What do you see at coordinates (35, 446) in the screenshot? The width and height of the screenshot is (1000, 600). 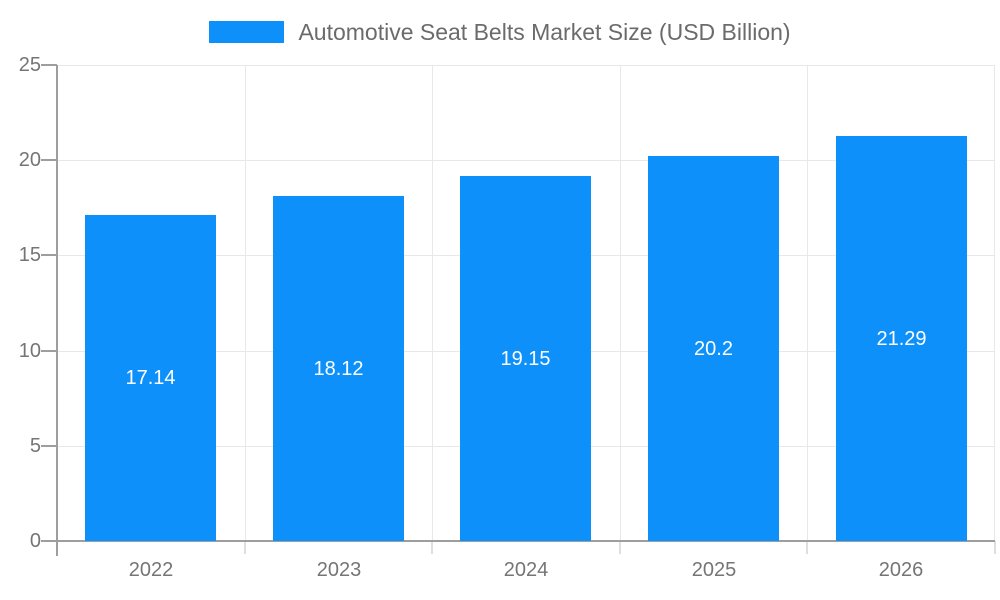 I see `y-tick-label: 5` at bounding box center [35, 446].